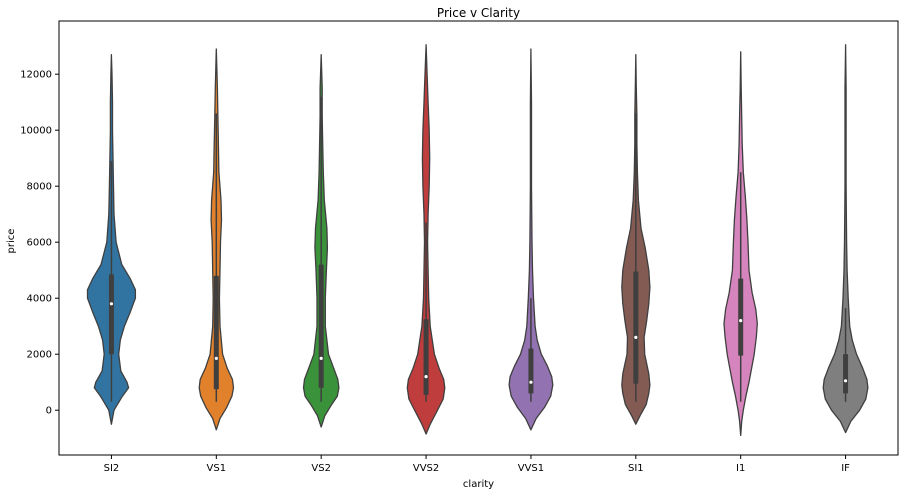 This screenshot has width=903, height=496. I want to click on x-tick-label: SI2, so click(112, 468).